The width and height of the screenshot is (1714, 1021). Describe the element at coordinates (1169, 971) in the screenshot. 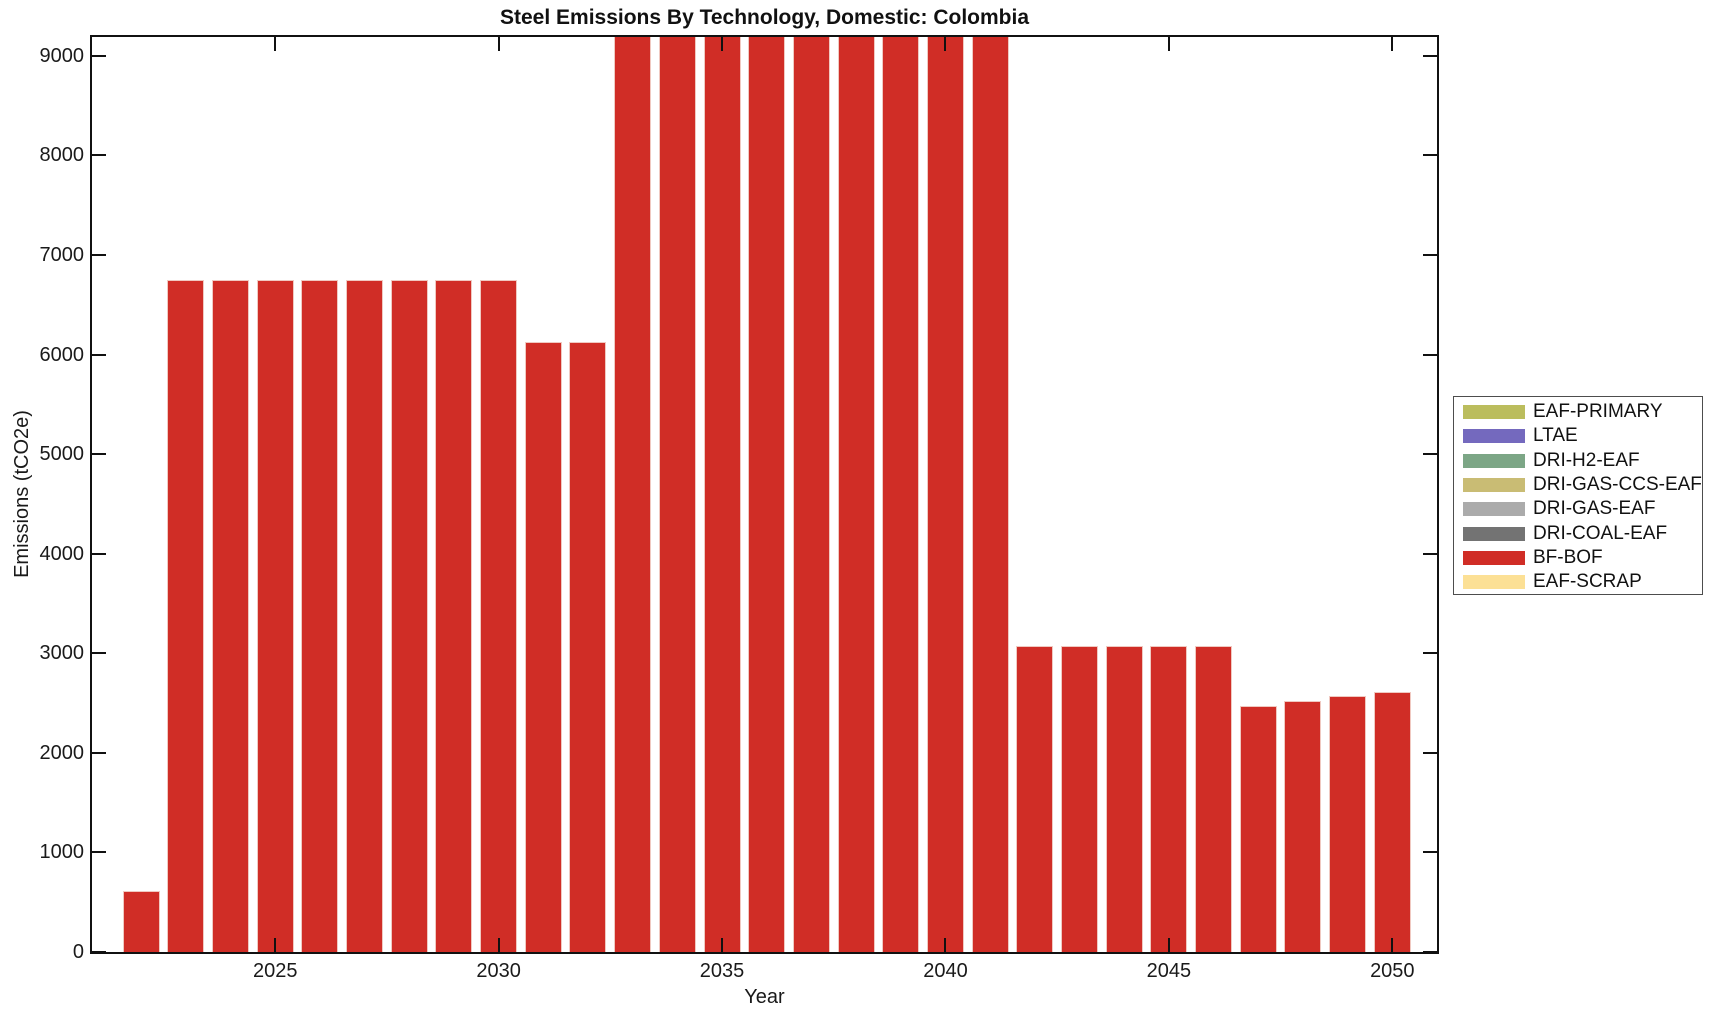

I see `x-tick-label-2045: 2045` at that location.